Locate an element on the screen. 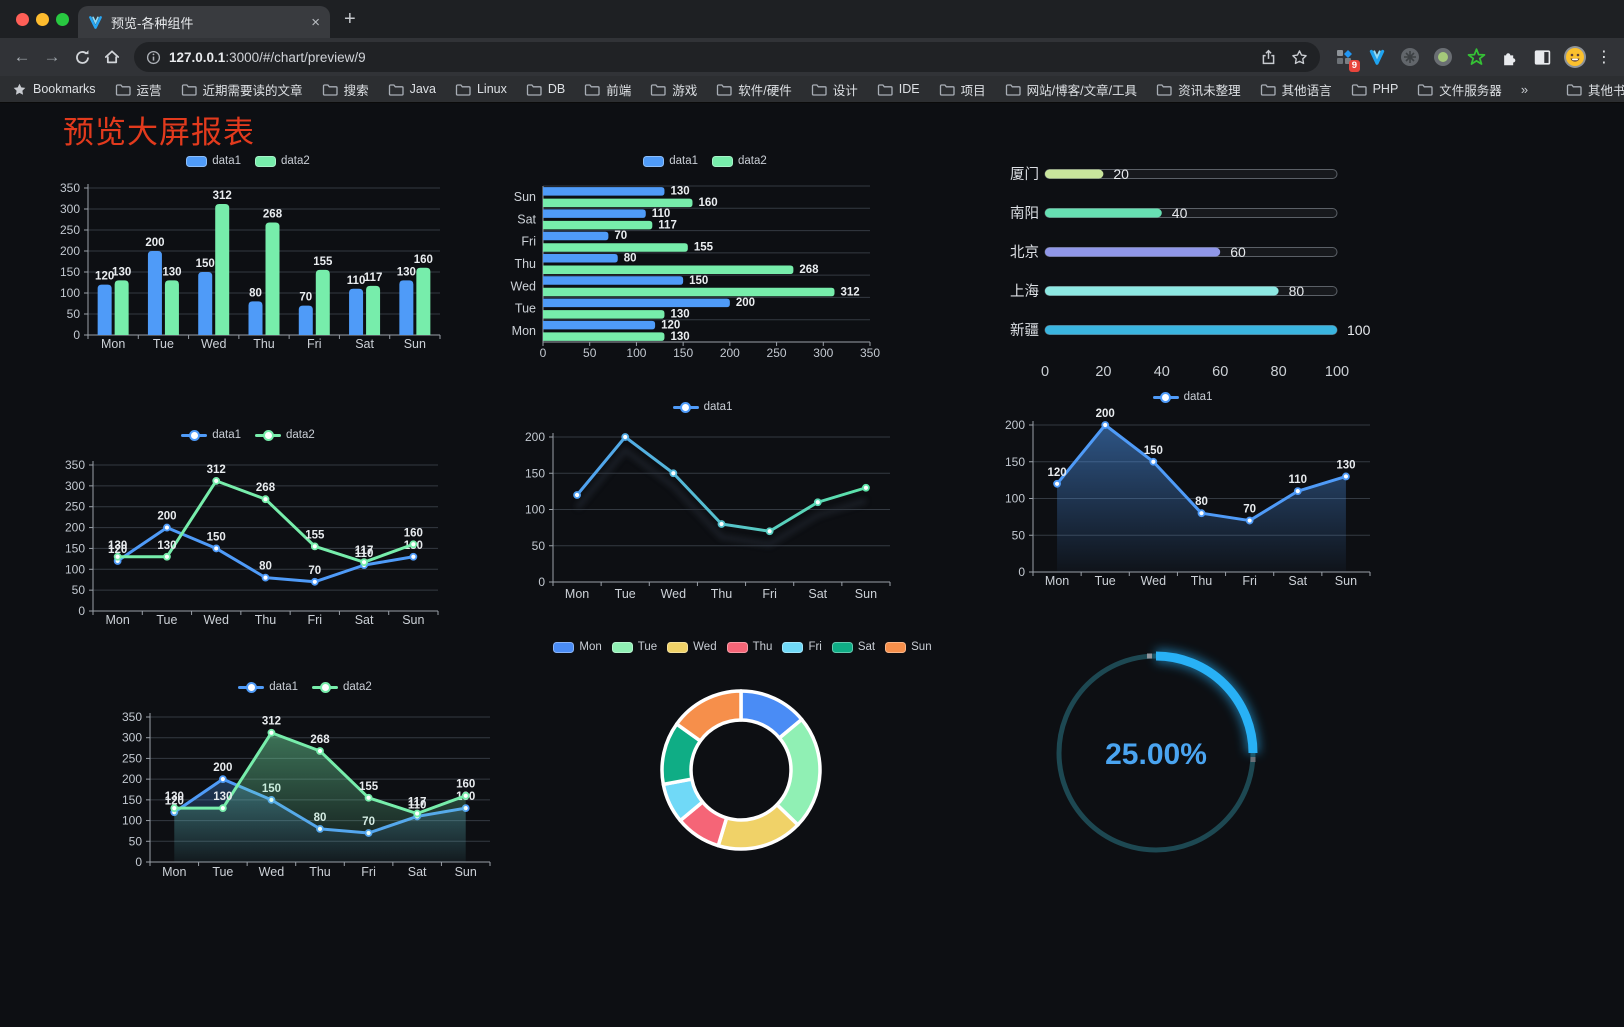 The width and height of the screenshot is (1624, 1027). svg-text: 50 is located at coordinates (590, 353).